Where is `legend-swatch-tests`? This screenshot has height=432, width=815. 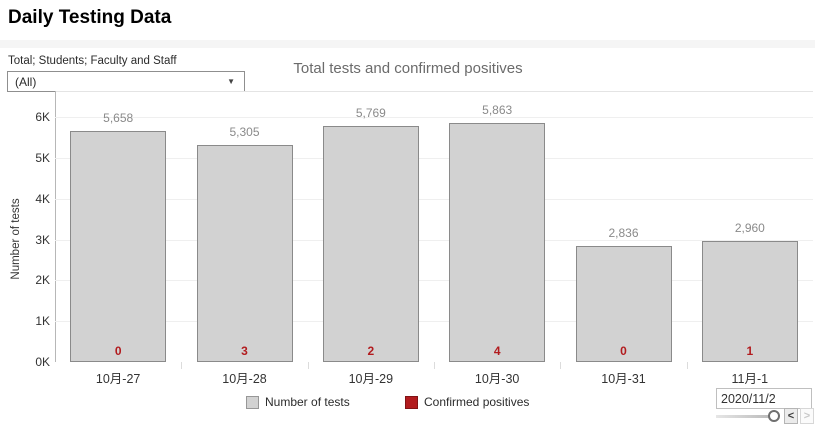
legend-swatch-tests is located at coordinates (252, 402).